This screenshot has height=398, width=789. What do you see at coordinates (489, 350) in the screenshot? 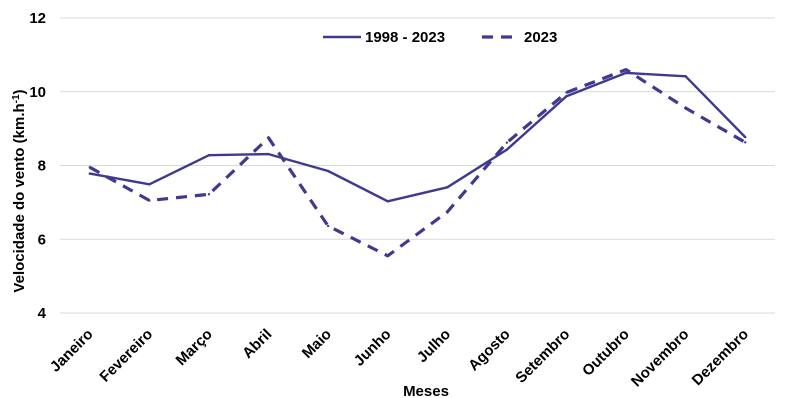
I see `x-tick-label: Agosto` at bounding box center [489, 350].